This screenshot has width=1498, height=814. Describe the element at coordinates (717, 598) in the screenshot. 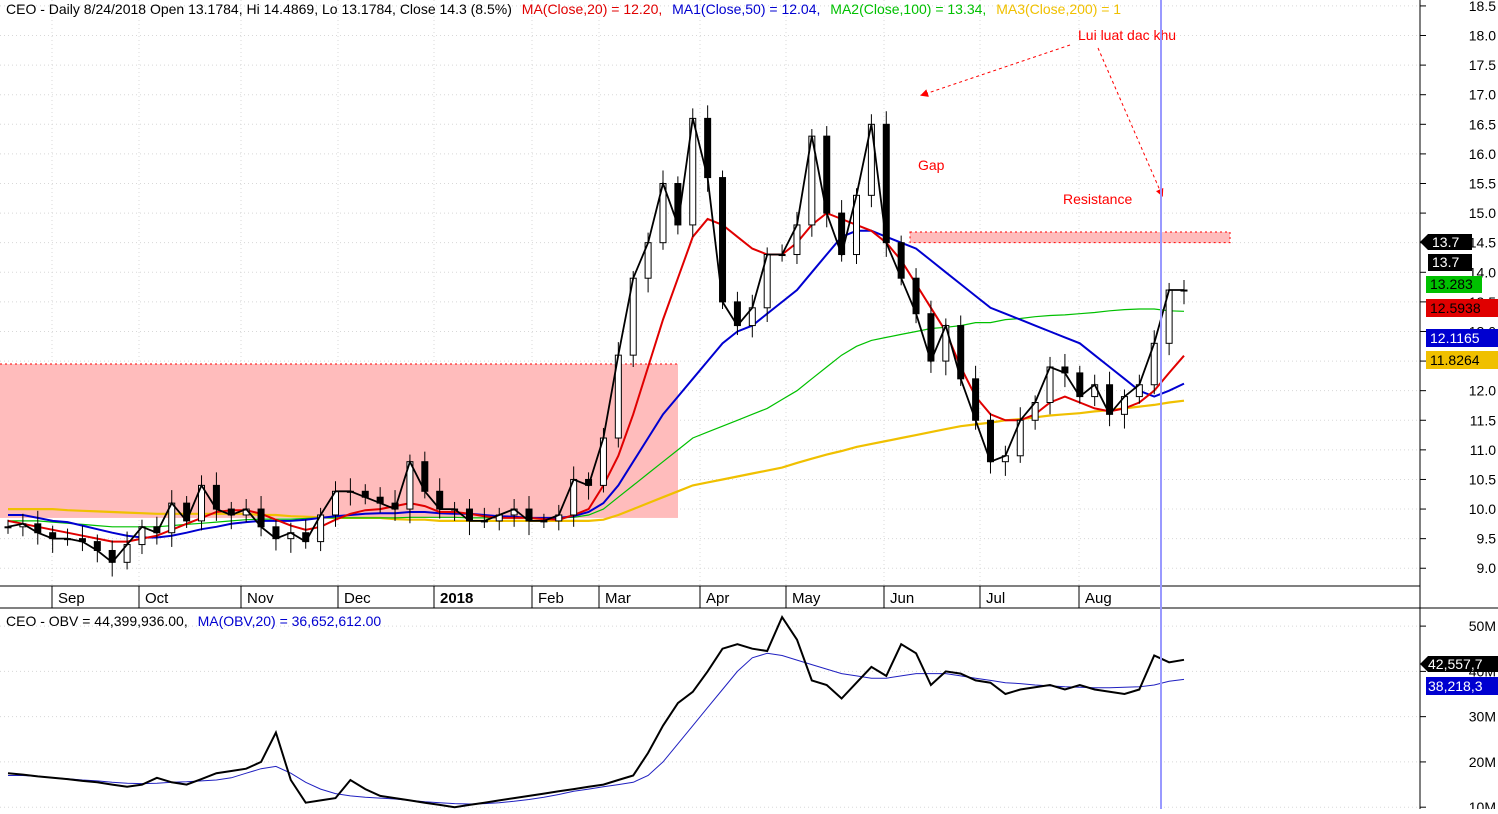

I see `x-tick-label: Apr` at that location.